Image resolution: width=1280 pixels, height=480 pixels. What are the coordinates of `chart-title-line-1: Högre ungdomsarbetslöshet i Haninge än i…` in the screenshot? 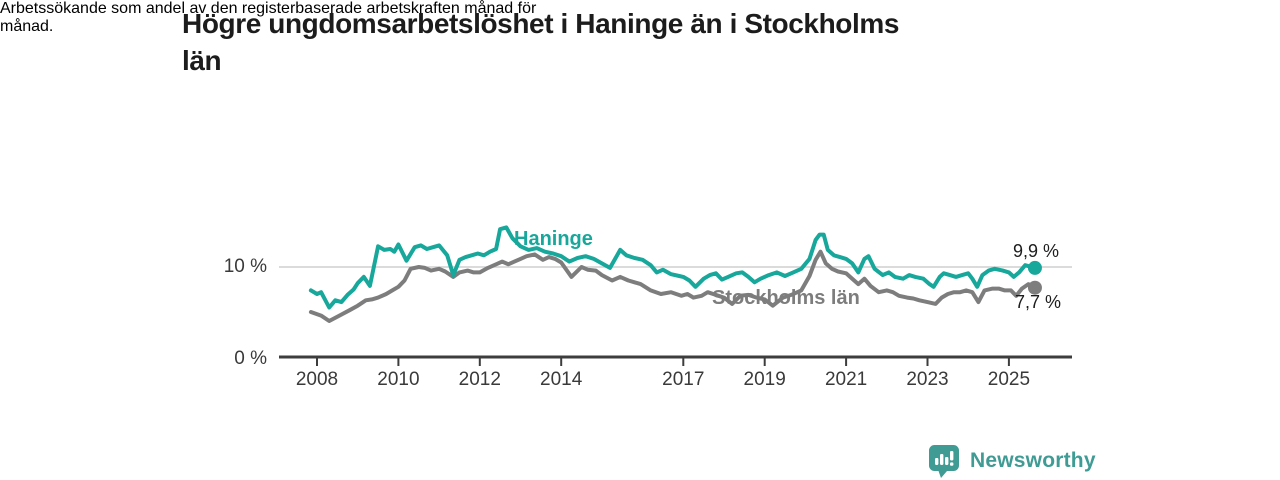 It's located at (541, 23).